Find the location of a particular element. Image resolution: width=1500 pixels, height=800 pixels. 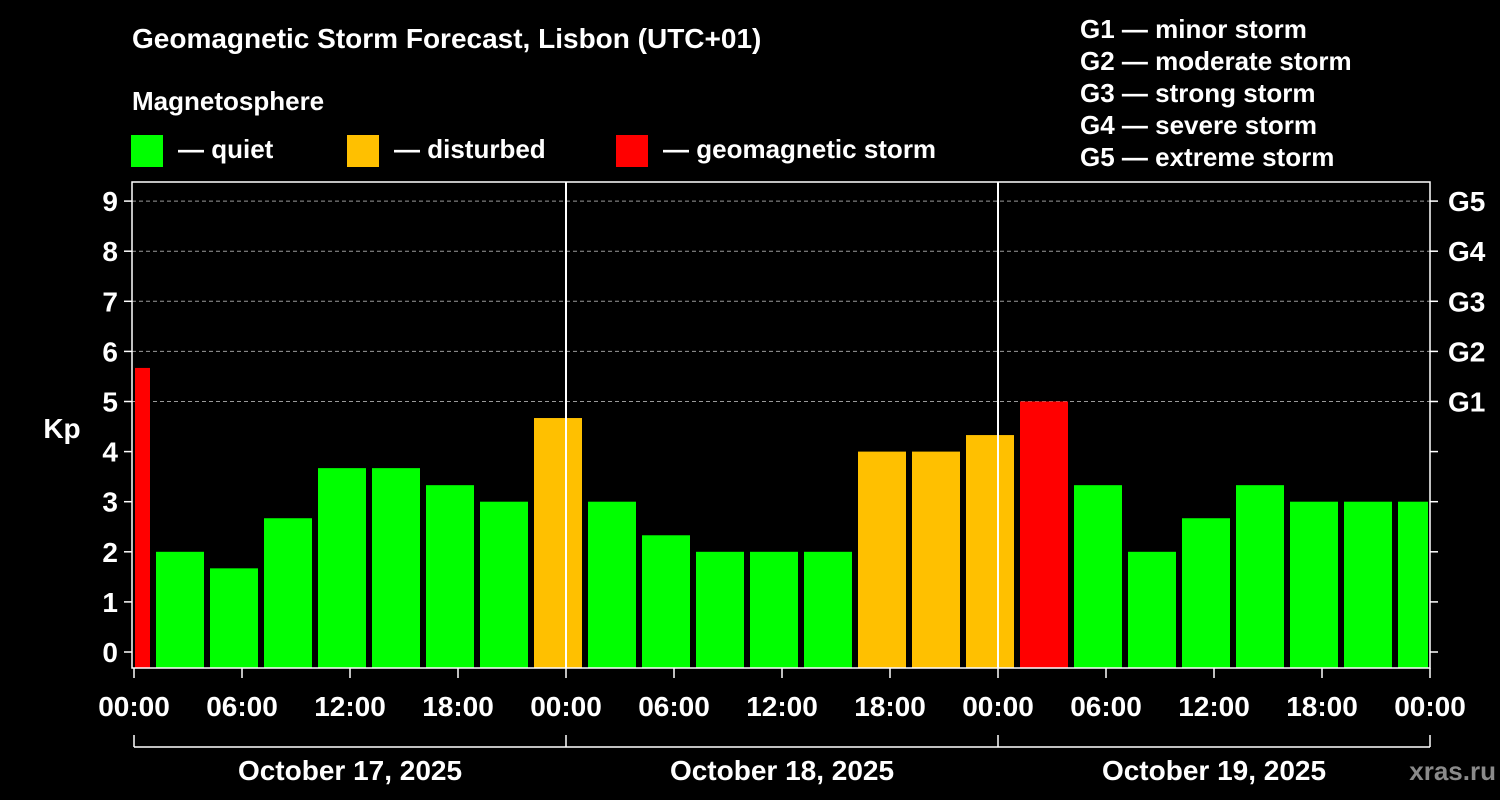

right-tick-label-g3: G3 is located at coordinates (1466, 301).